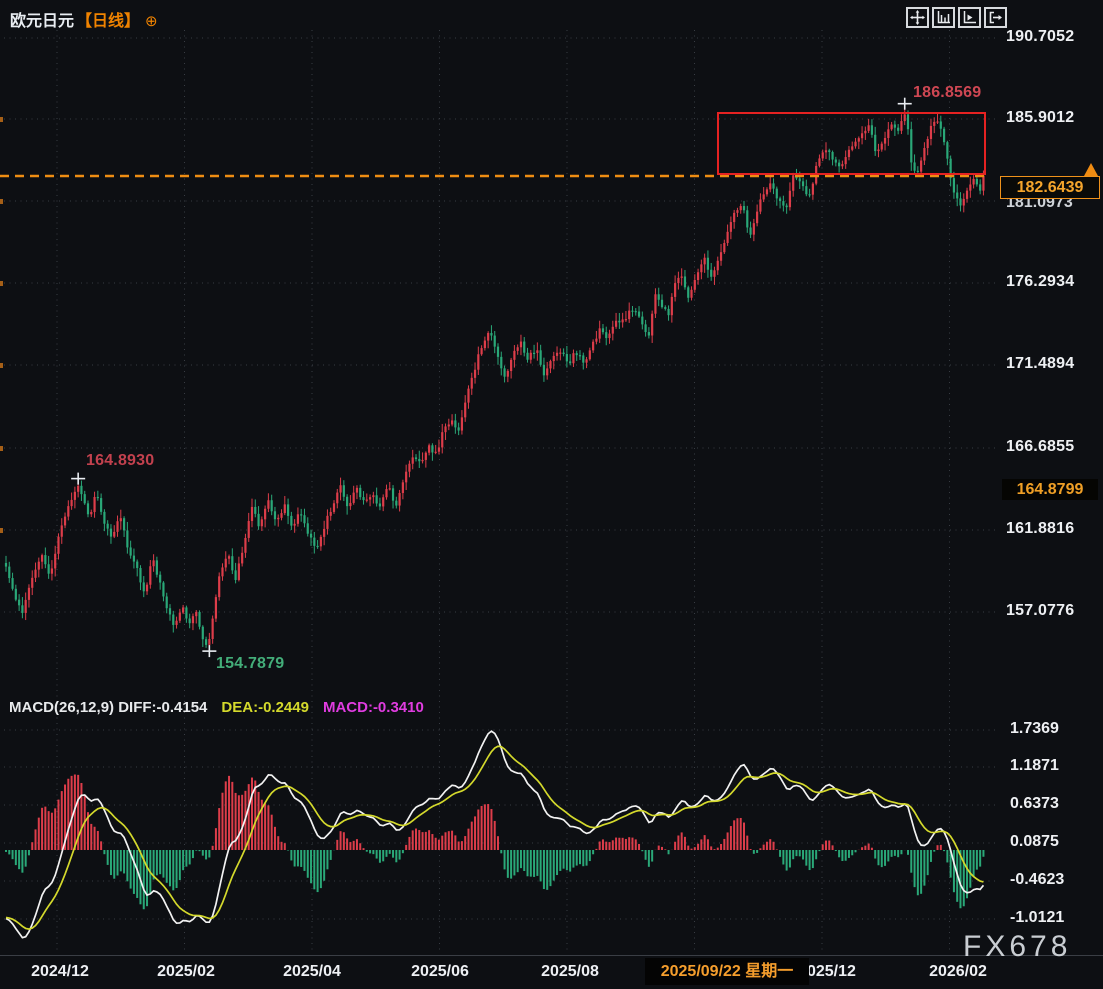 This screenshot has width=1103, height=989. I want to click on price-axis-tick: 157.0776, so click(1040, 610).